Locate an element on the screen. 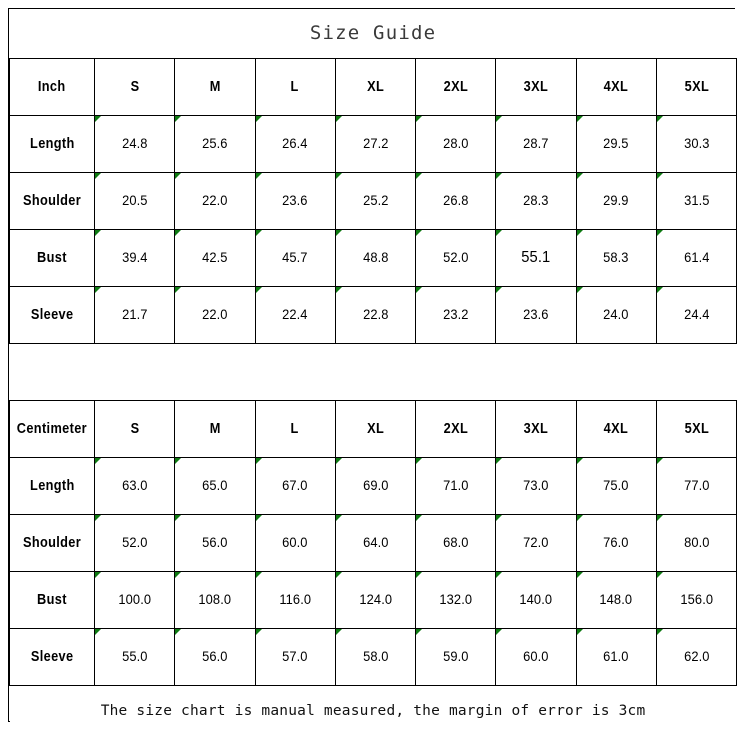 This screenshot has width=743, height=735. measure-value: 132.0 is located at coordinates (455, 599).